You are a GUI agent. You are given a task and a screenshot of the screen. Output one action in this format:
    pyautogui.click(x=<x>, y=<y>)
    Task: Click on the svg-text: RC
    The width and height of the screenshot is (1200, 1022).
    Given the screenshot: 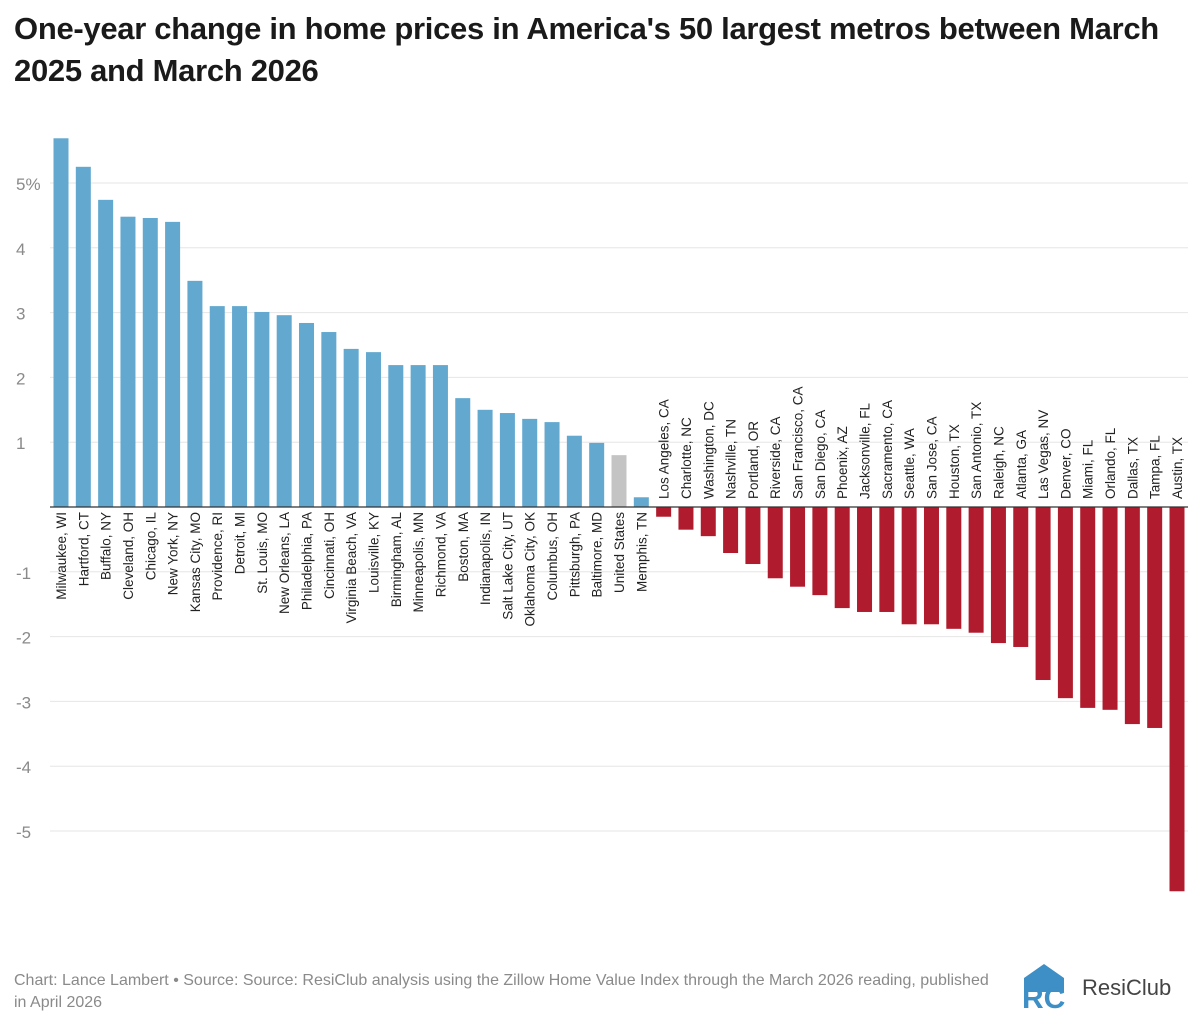 What is the action you would take?
    pyautogui.click(x=1043, y=997)
    